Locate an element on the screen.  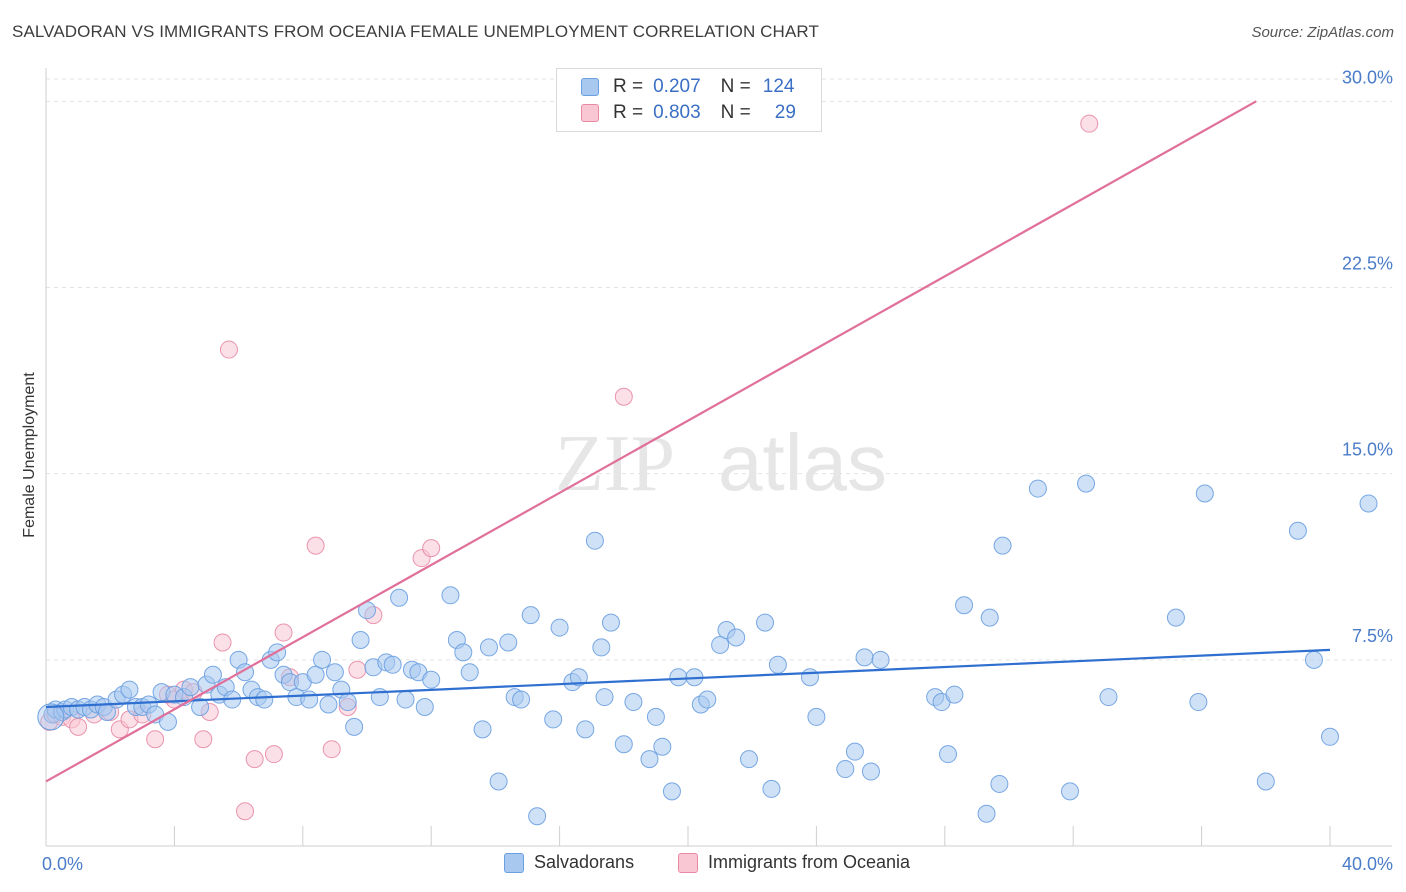
salvadorans-trend-line is located at coordinates (688, 678).